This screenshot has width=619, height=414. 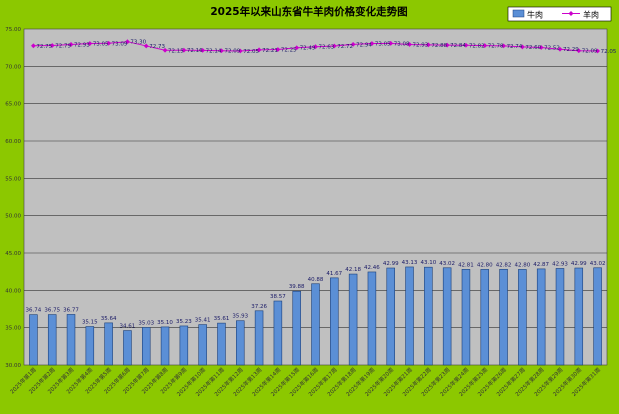 I want to click on mutton-point-label: 72.05, so click(x=251, y=52).